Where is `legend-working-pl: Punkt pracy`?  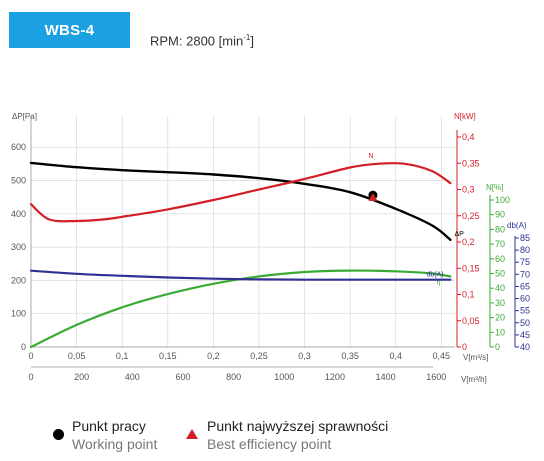
legend-working-pl: Punkt pracy is located at coordinates (109, 426).